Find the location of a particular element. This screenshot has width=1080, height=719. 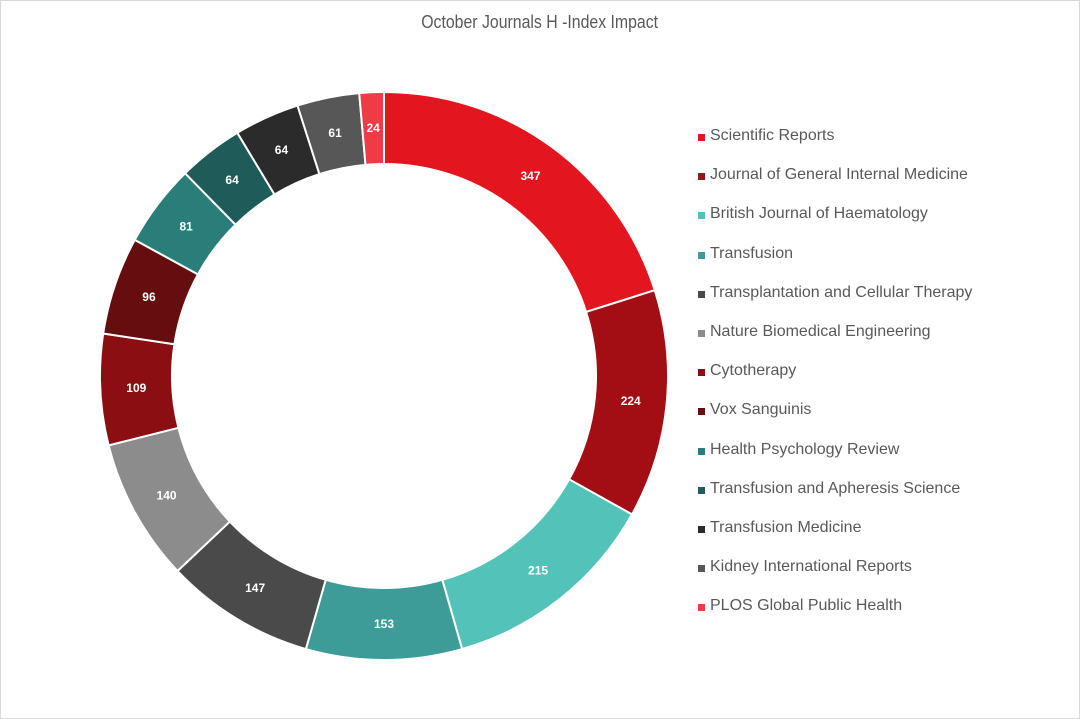

legend-label: Transfusion is located at coordinates (751, 253).